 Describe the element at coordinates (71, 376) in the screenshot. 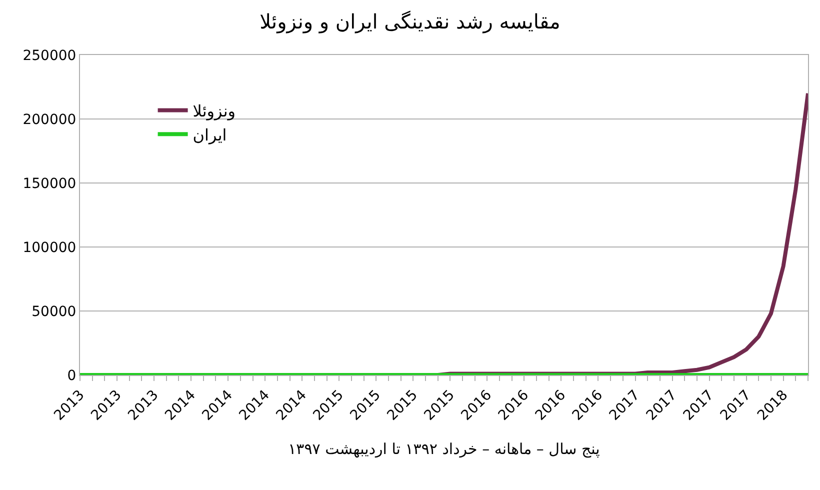

I see `y-tick-label: 0` at that location.